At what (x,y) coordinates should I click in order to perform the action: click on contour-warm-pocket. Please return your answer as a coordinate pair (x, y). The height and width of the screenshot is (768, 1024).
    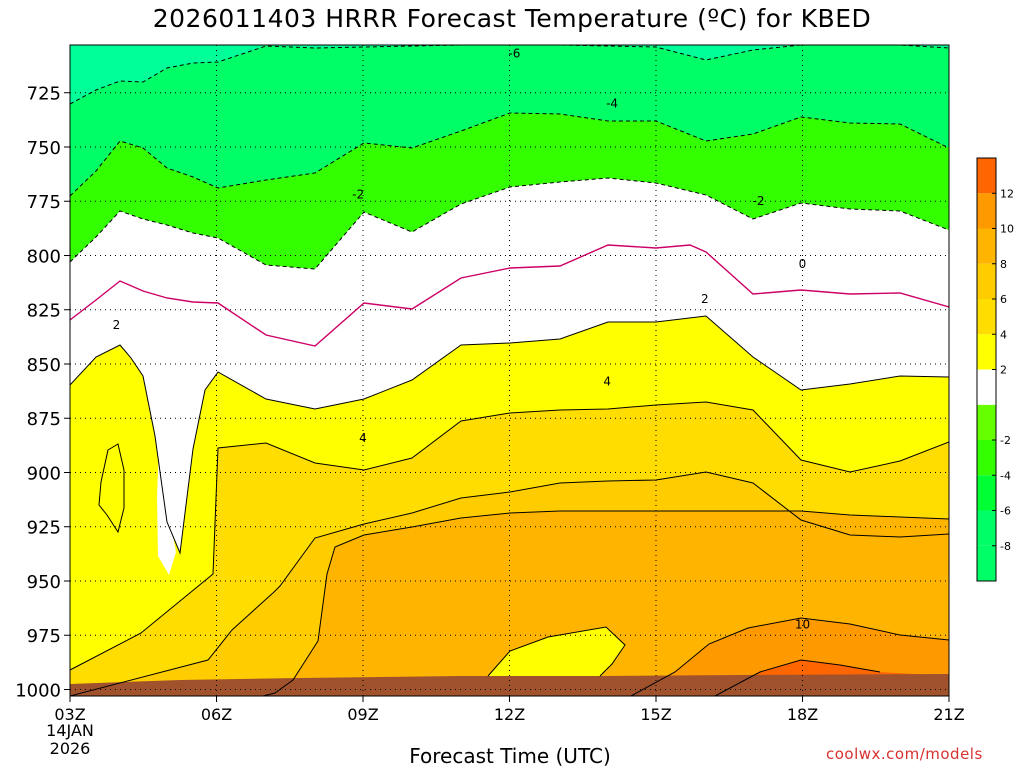
    Looking at the image, I should click on (556, 651).